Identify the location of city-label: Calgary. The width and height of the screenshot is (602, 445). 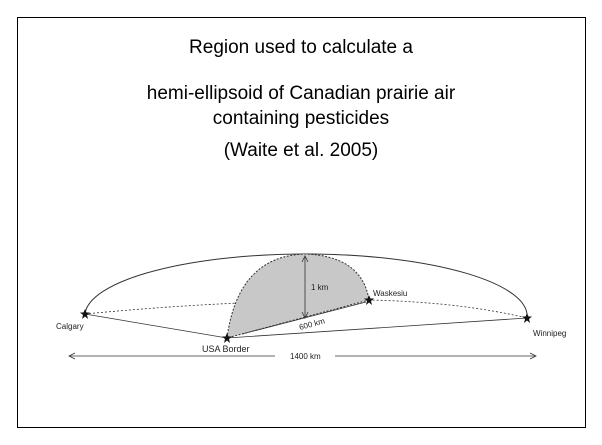
(70, 326).